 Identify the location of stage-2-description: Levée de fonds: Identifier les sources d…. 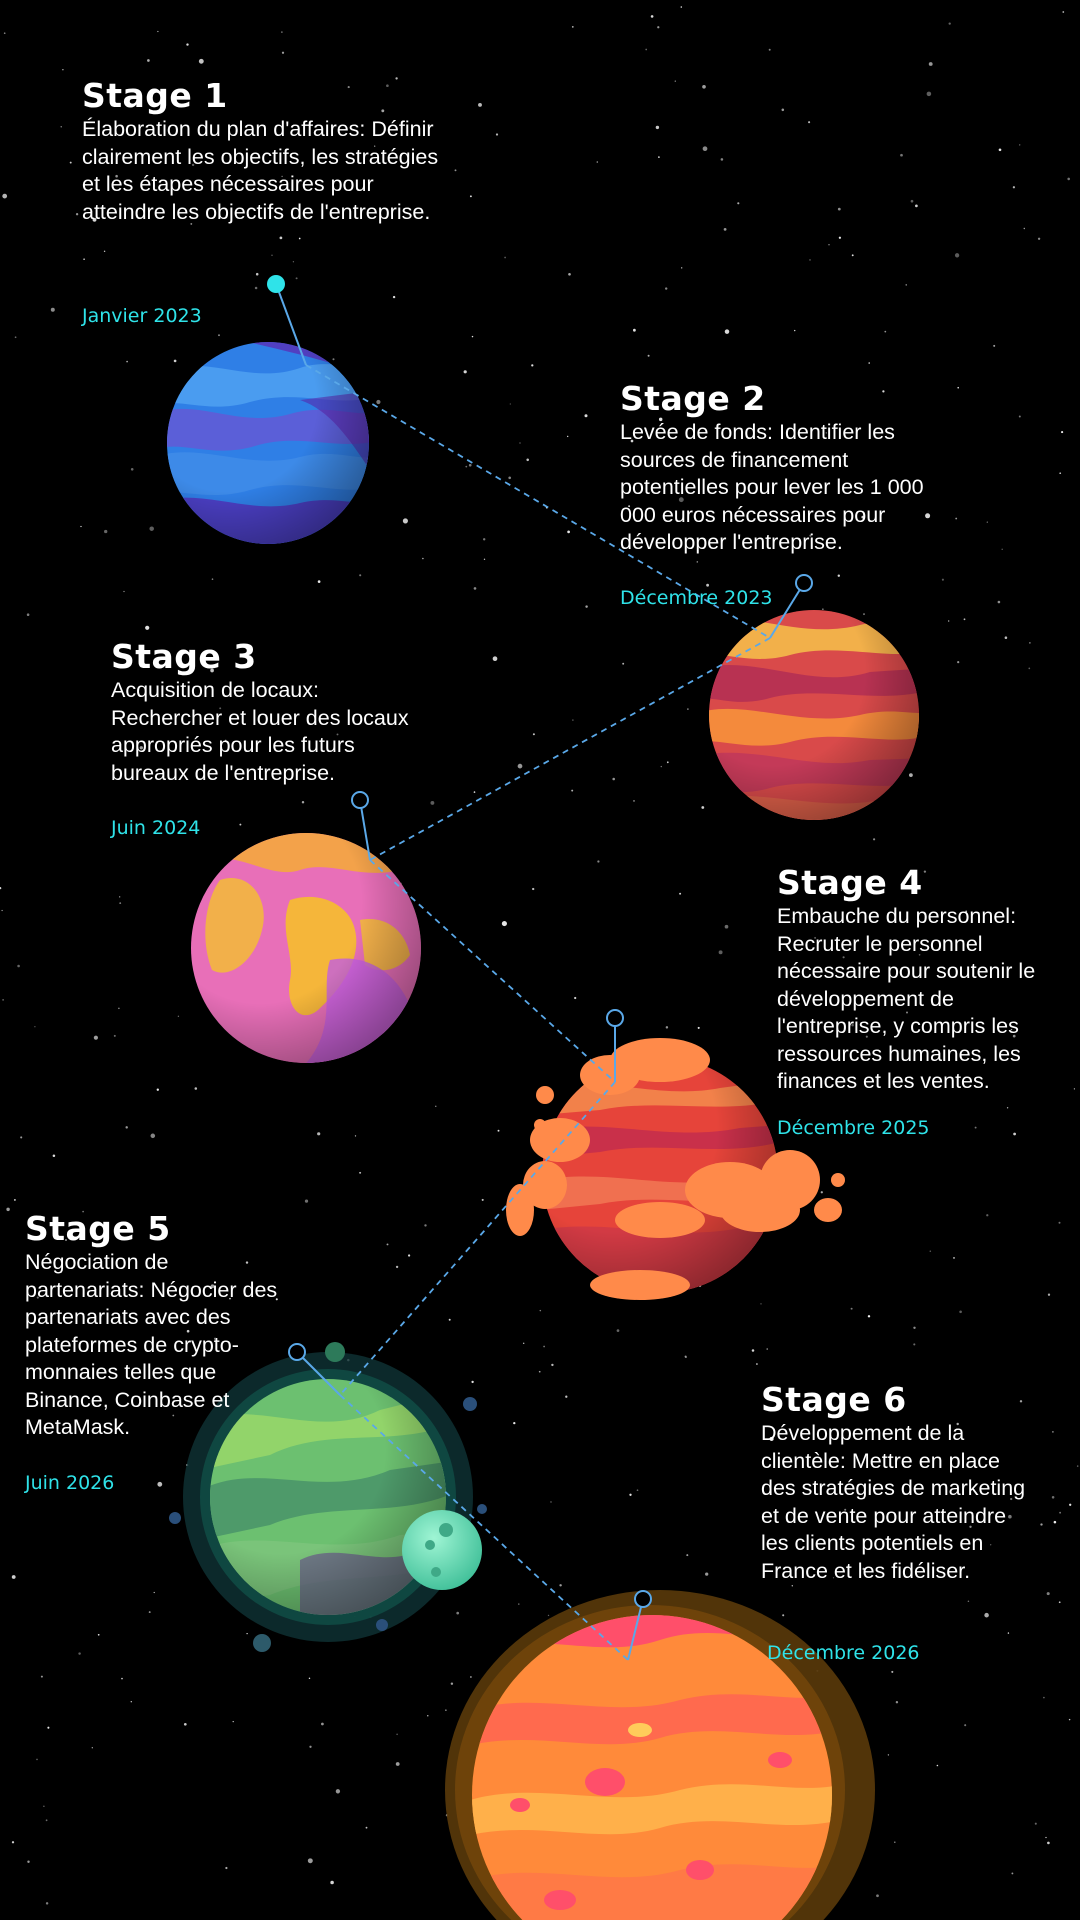
(772, 487).